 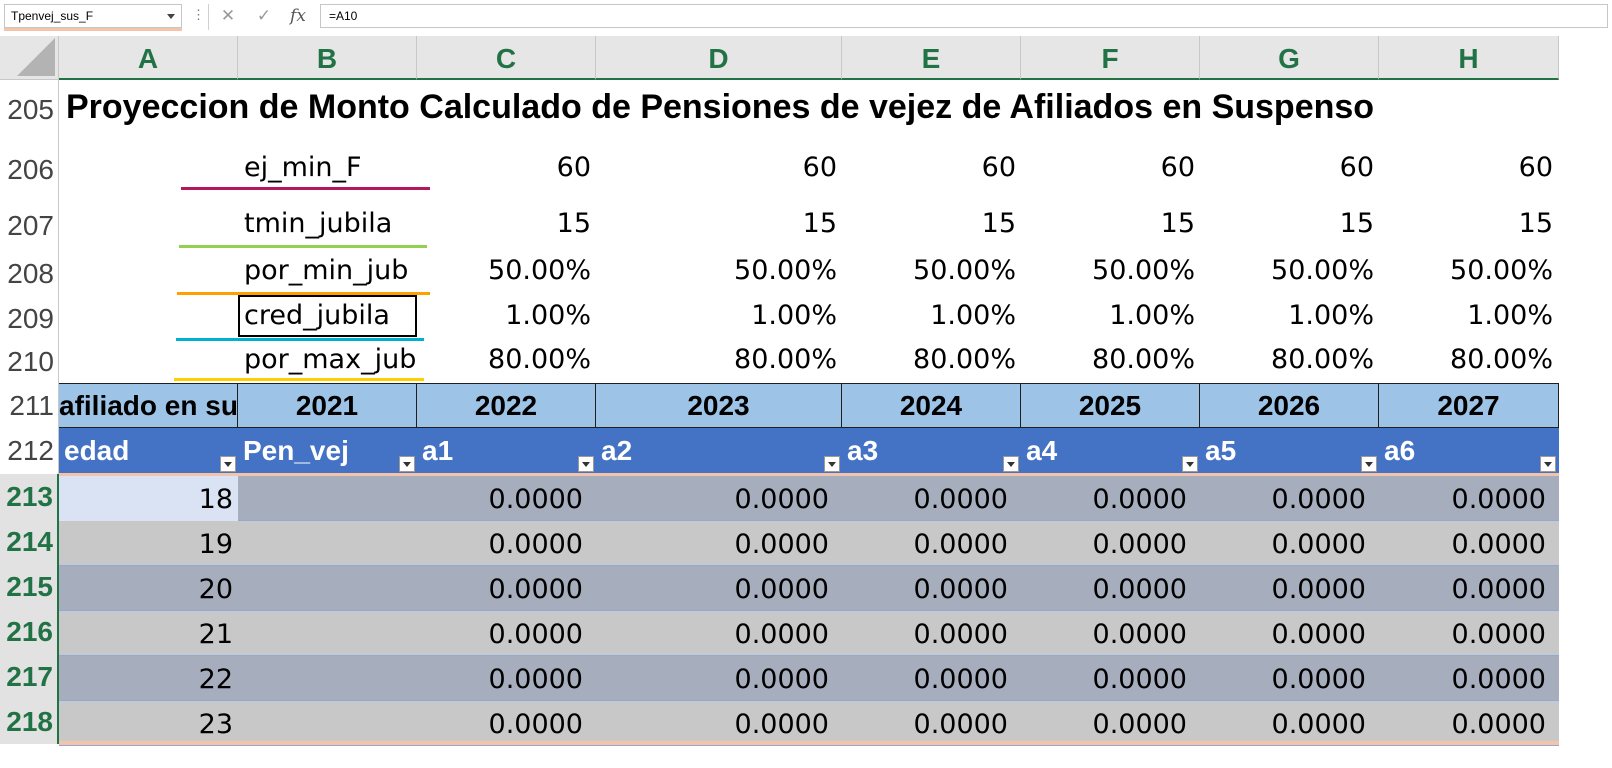 I want to click on year-cell: 2026, so click(x=1289, y=405).